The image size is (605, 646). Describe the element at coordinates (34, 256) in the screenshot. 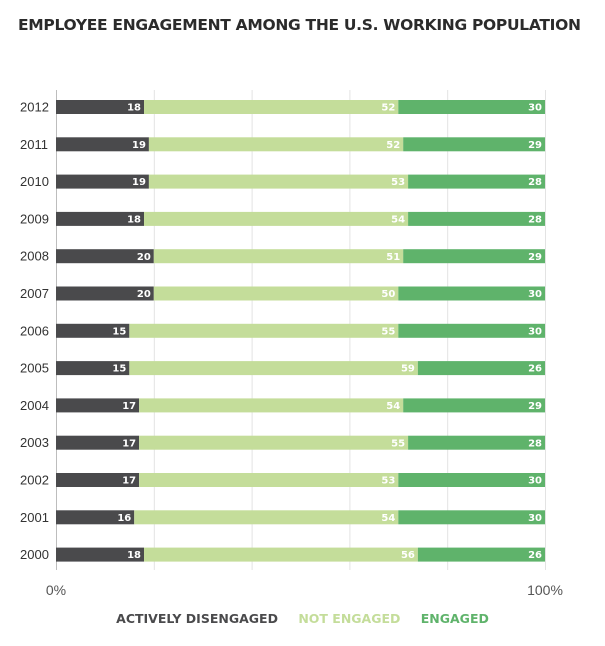

I see `year-label: 2008` at that location.